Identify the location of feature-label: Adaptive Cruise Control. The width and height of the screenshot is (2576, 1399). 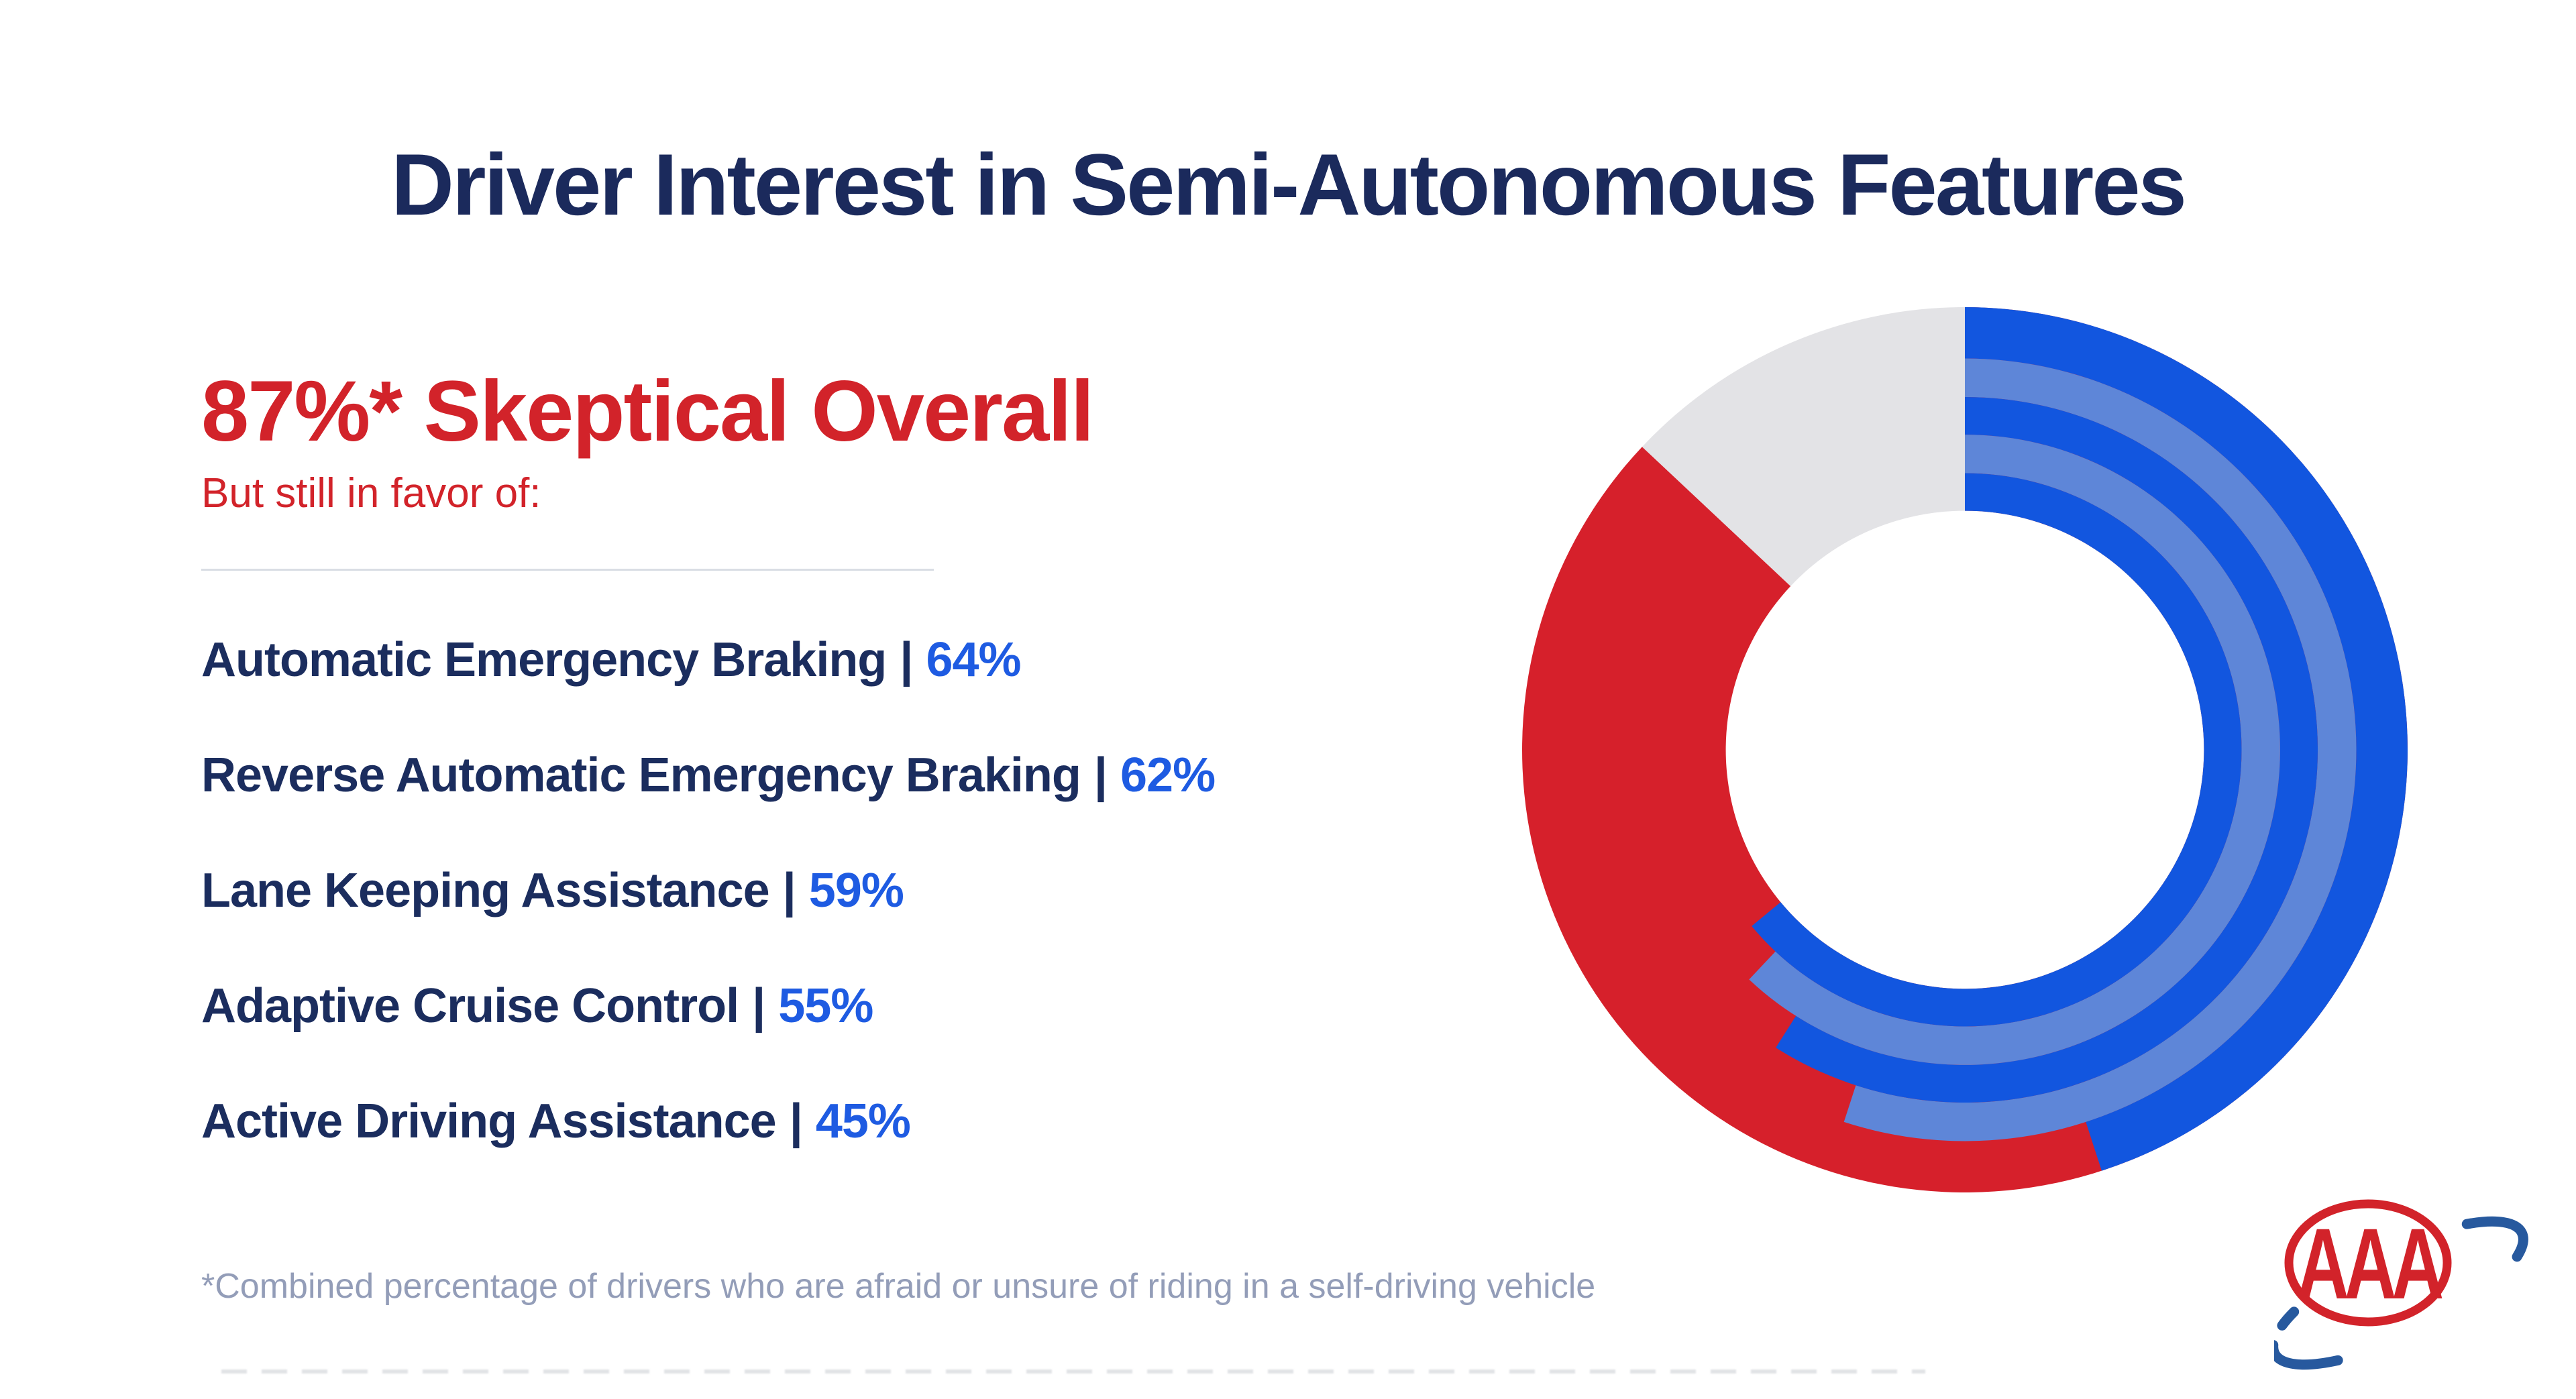
(470, 1006).